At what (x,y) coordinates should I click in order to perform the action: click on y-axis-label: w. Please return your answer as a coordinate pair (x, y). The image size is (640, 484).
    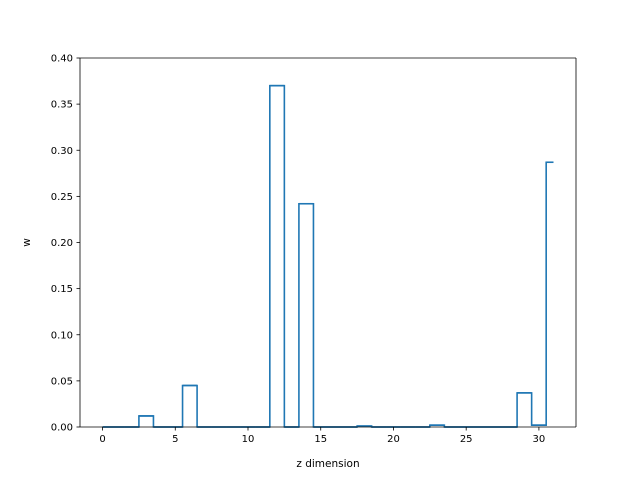
    Looking at the image, I should click on (27, 242).